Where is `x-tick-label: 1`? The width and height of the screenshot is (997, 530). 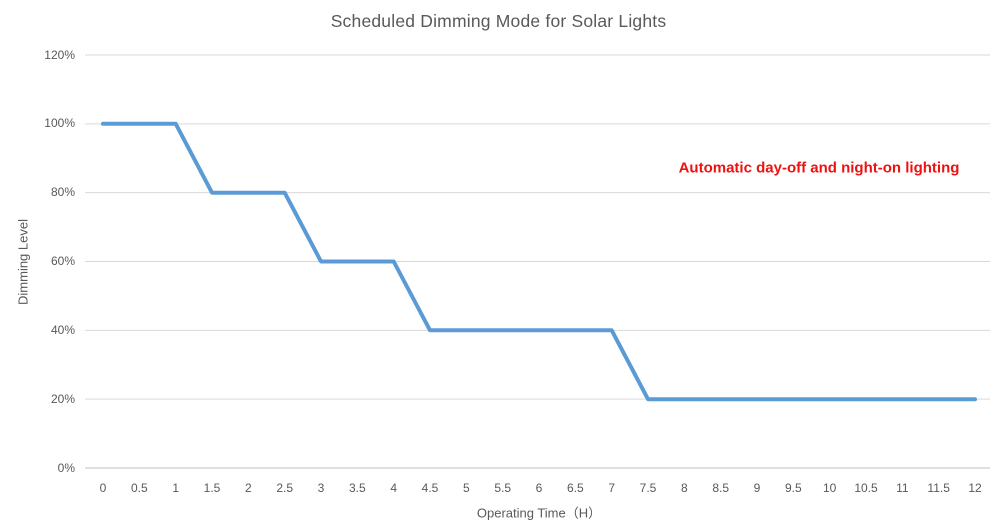 x-tick-label: 1 is located at coordinates (175, 488).